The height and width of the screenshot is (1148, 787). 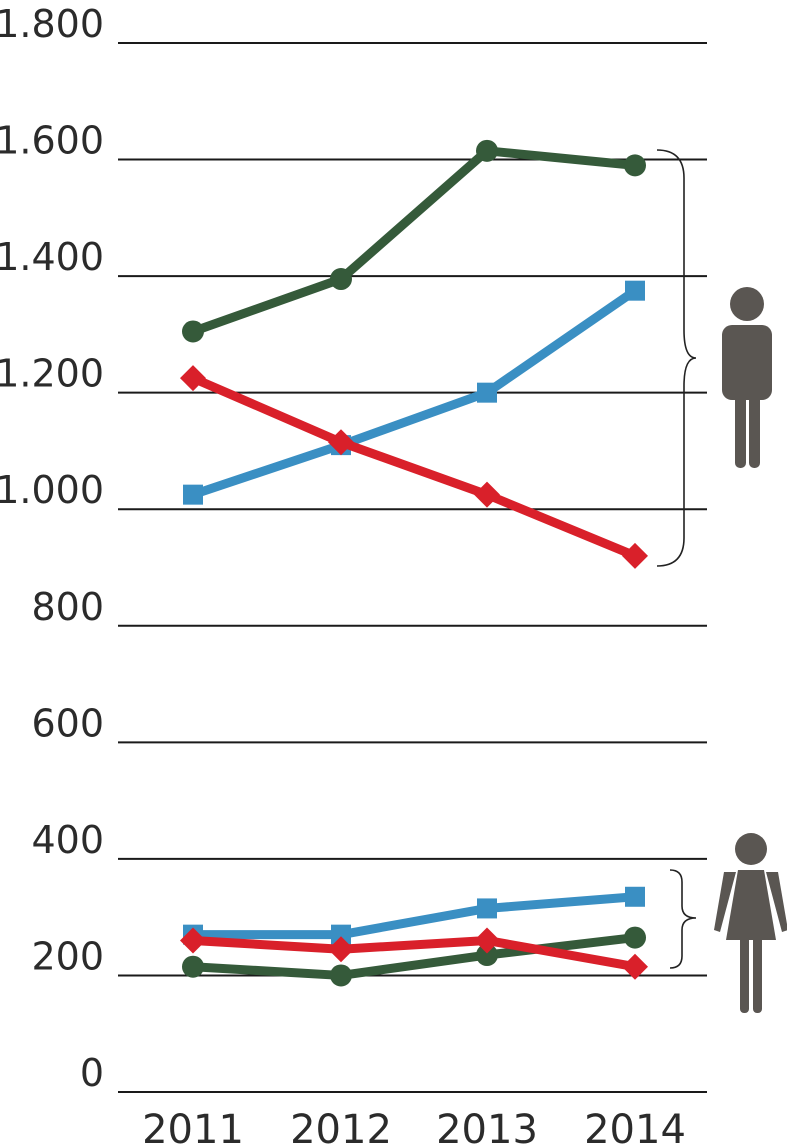 I want to click on series-diamond-women, so click(x=414, y=953).